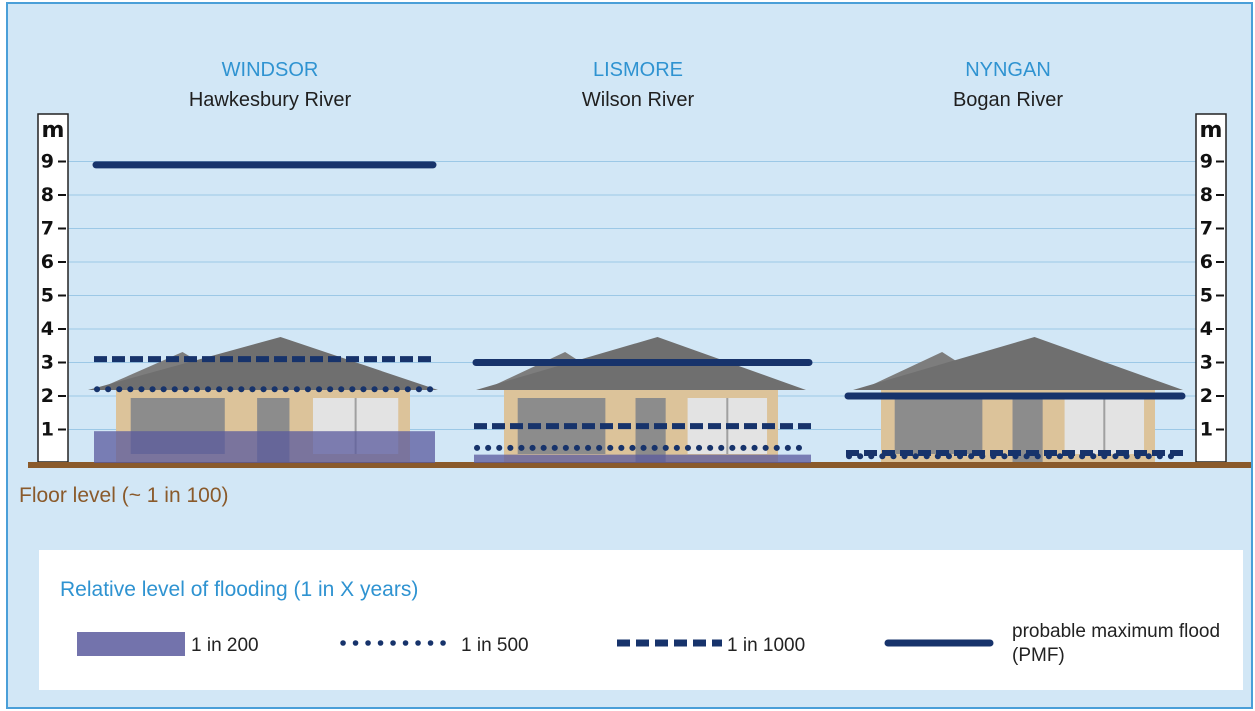 The height and width of the screenshot is (711, 1255). I want to click on right-tick-label-9: 9, so click(1206, 162).